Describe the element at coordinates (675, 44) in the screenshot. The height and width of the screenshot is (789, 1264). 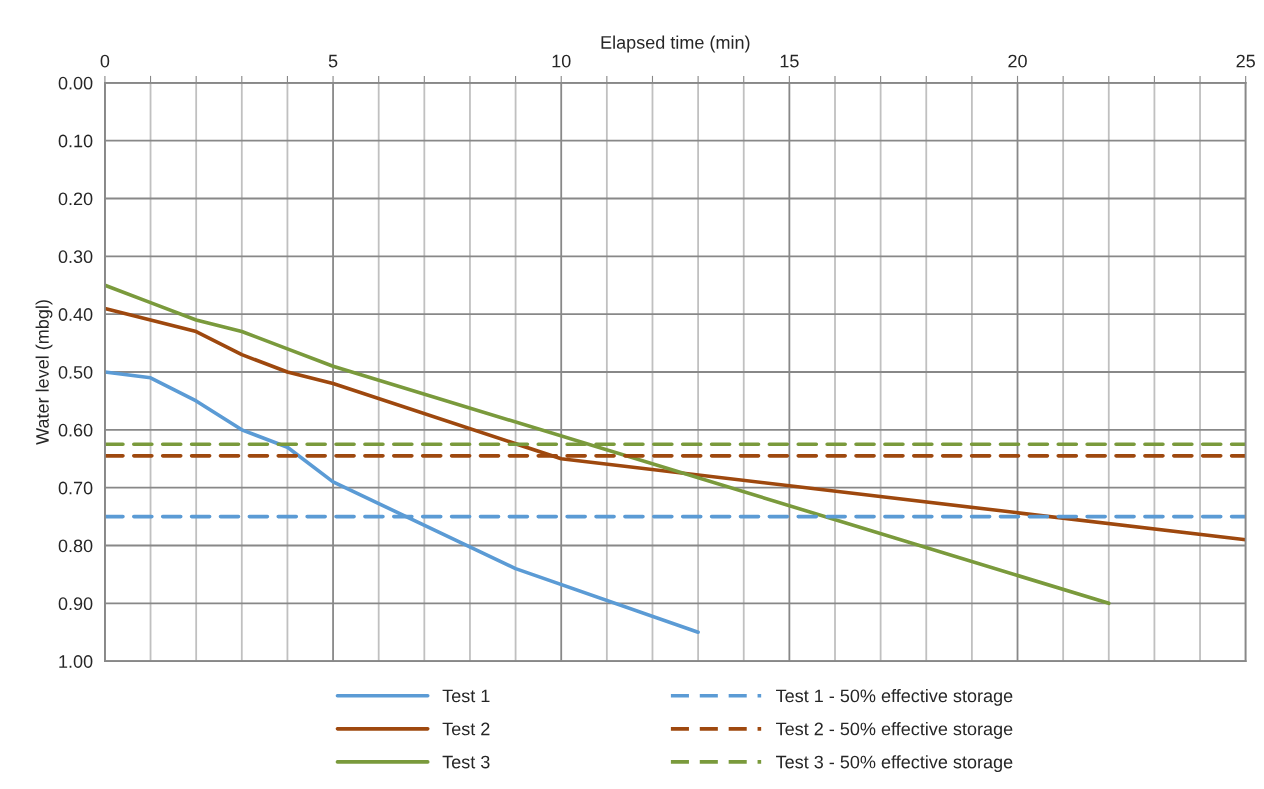
I see `x-axis-title: Elapsed time (min)` at that location.